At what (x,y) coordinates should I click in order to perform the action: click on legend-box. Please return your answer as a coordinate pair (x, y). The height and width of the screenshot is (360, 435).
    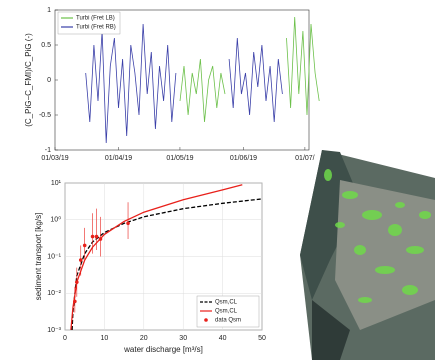
    Looking at the image, I should click on (89, 23).